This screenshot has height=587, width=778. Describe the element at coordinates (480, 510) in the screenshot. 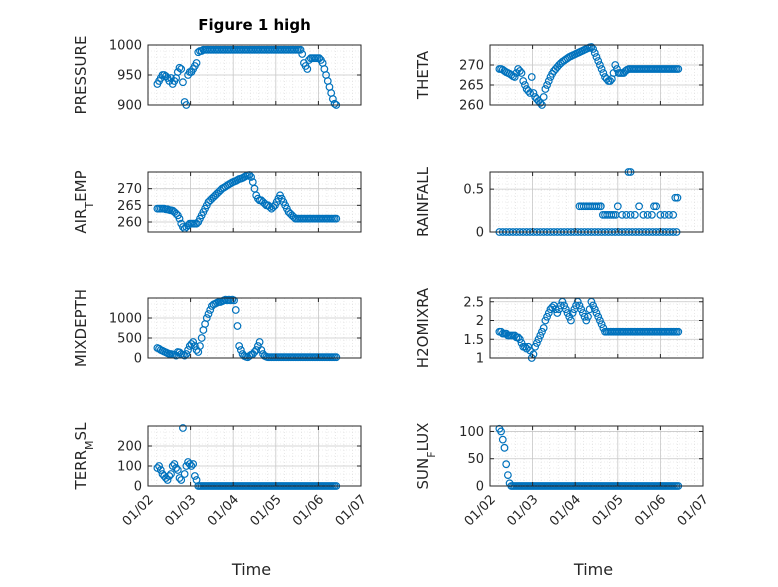

I see `x-tick-label: 01/02` at that location.